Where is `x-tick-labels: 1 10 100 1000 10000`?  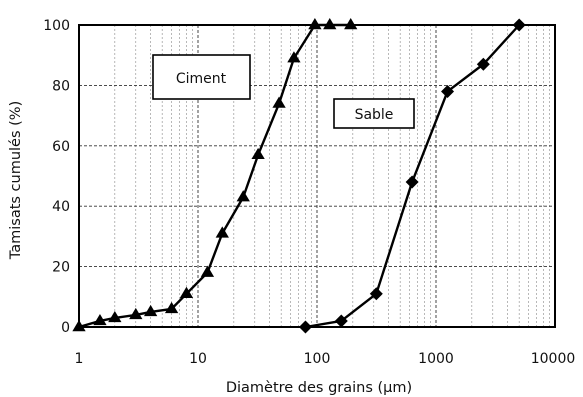
x-tick-labels: 1 10 100 1000 10000 is located at coordinates (325, 359).